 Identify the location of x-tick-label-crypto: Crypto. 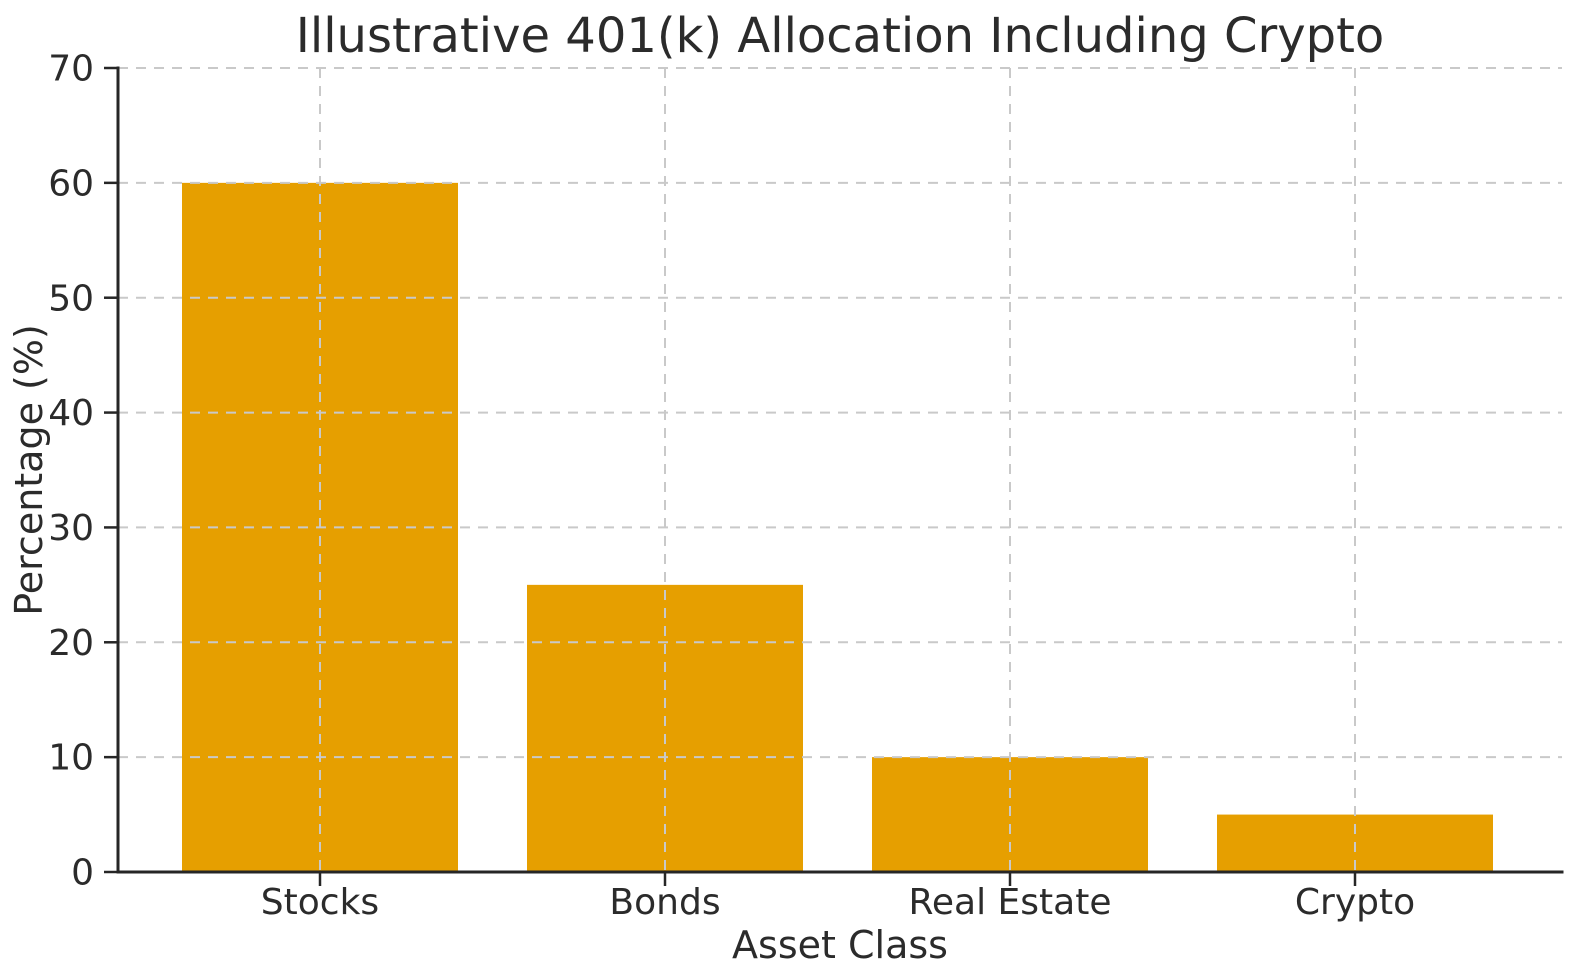
(1355, 902).